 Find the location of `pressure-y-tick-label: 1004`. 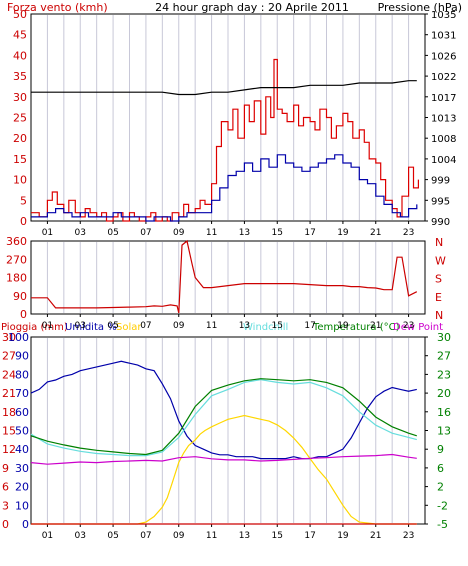

pressure-y-tick-label: 1004 is located at coordinates (443, 160).